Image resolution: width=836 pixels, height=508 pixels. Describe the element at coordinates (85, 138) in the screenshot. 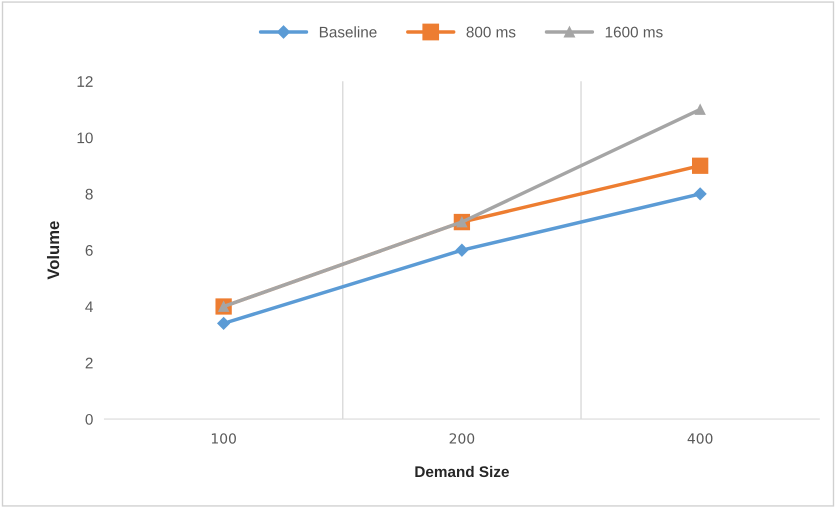

I see `y-tick-label: 10` at that location.